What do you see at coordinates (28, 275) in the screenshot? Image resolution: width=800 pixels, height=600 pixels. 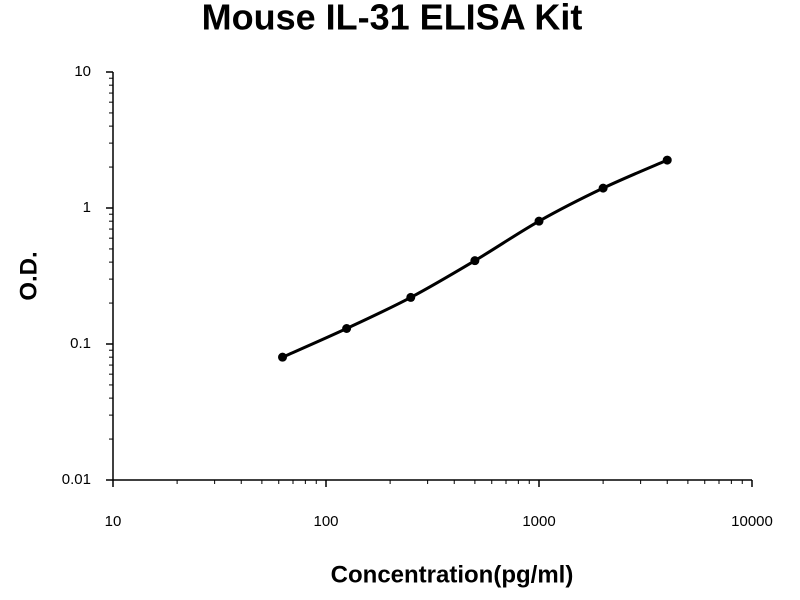 I see `y-axis-title: O.D.` at bounding box center [28, 275].